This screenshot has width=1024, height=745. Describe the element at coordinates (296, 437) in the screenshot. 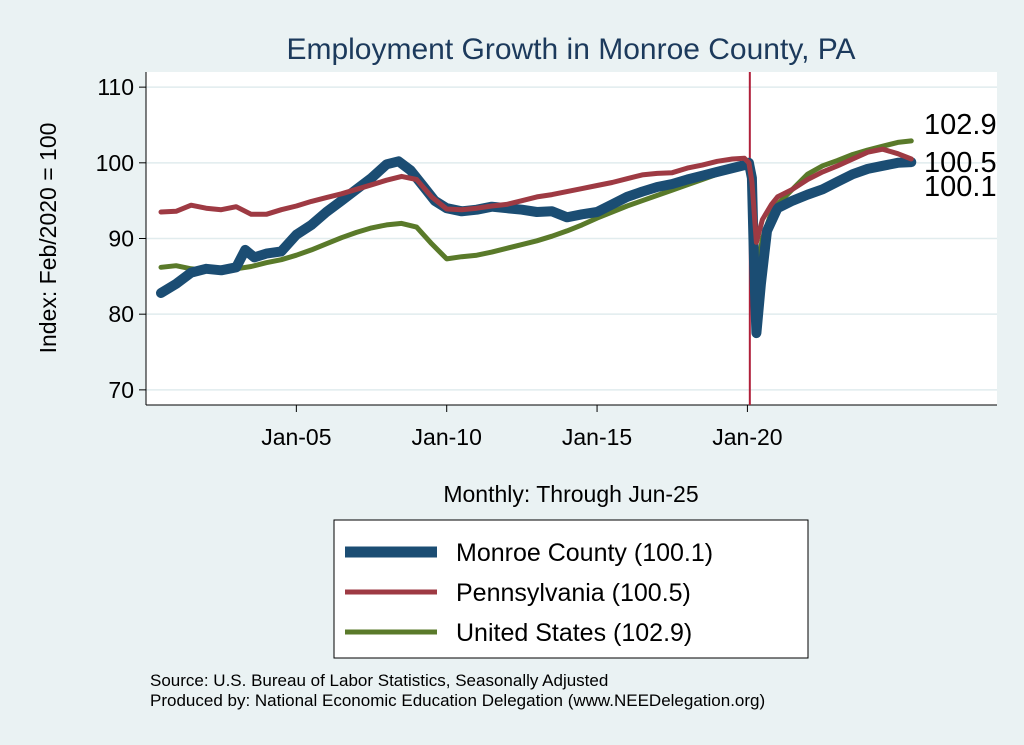

I see `x-tick-label: Jan-05` at that location.